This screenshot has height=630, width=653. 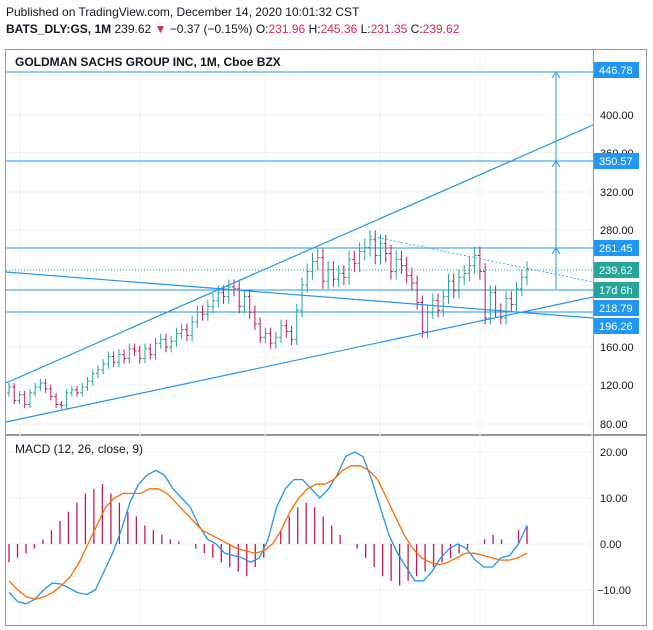 I want to click on open-label: O:, so click(x=262, y=29).